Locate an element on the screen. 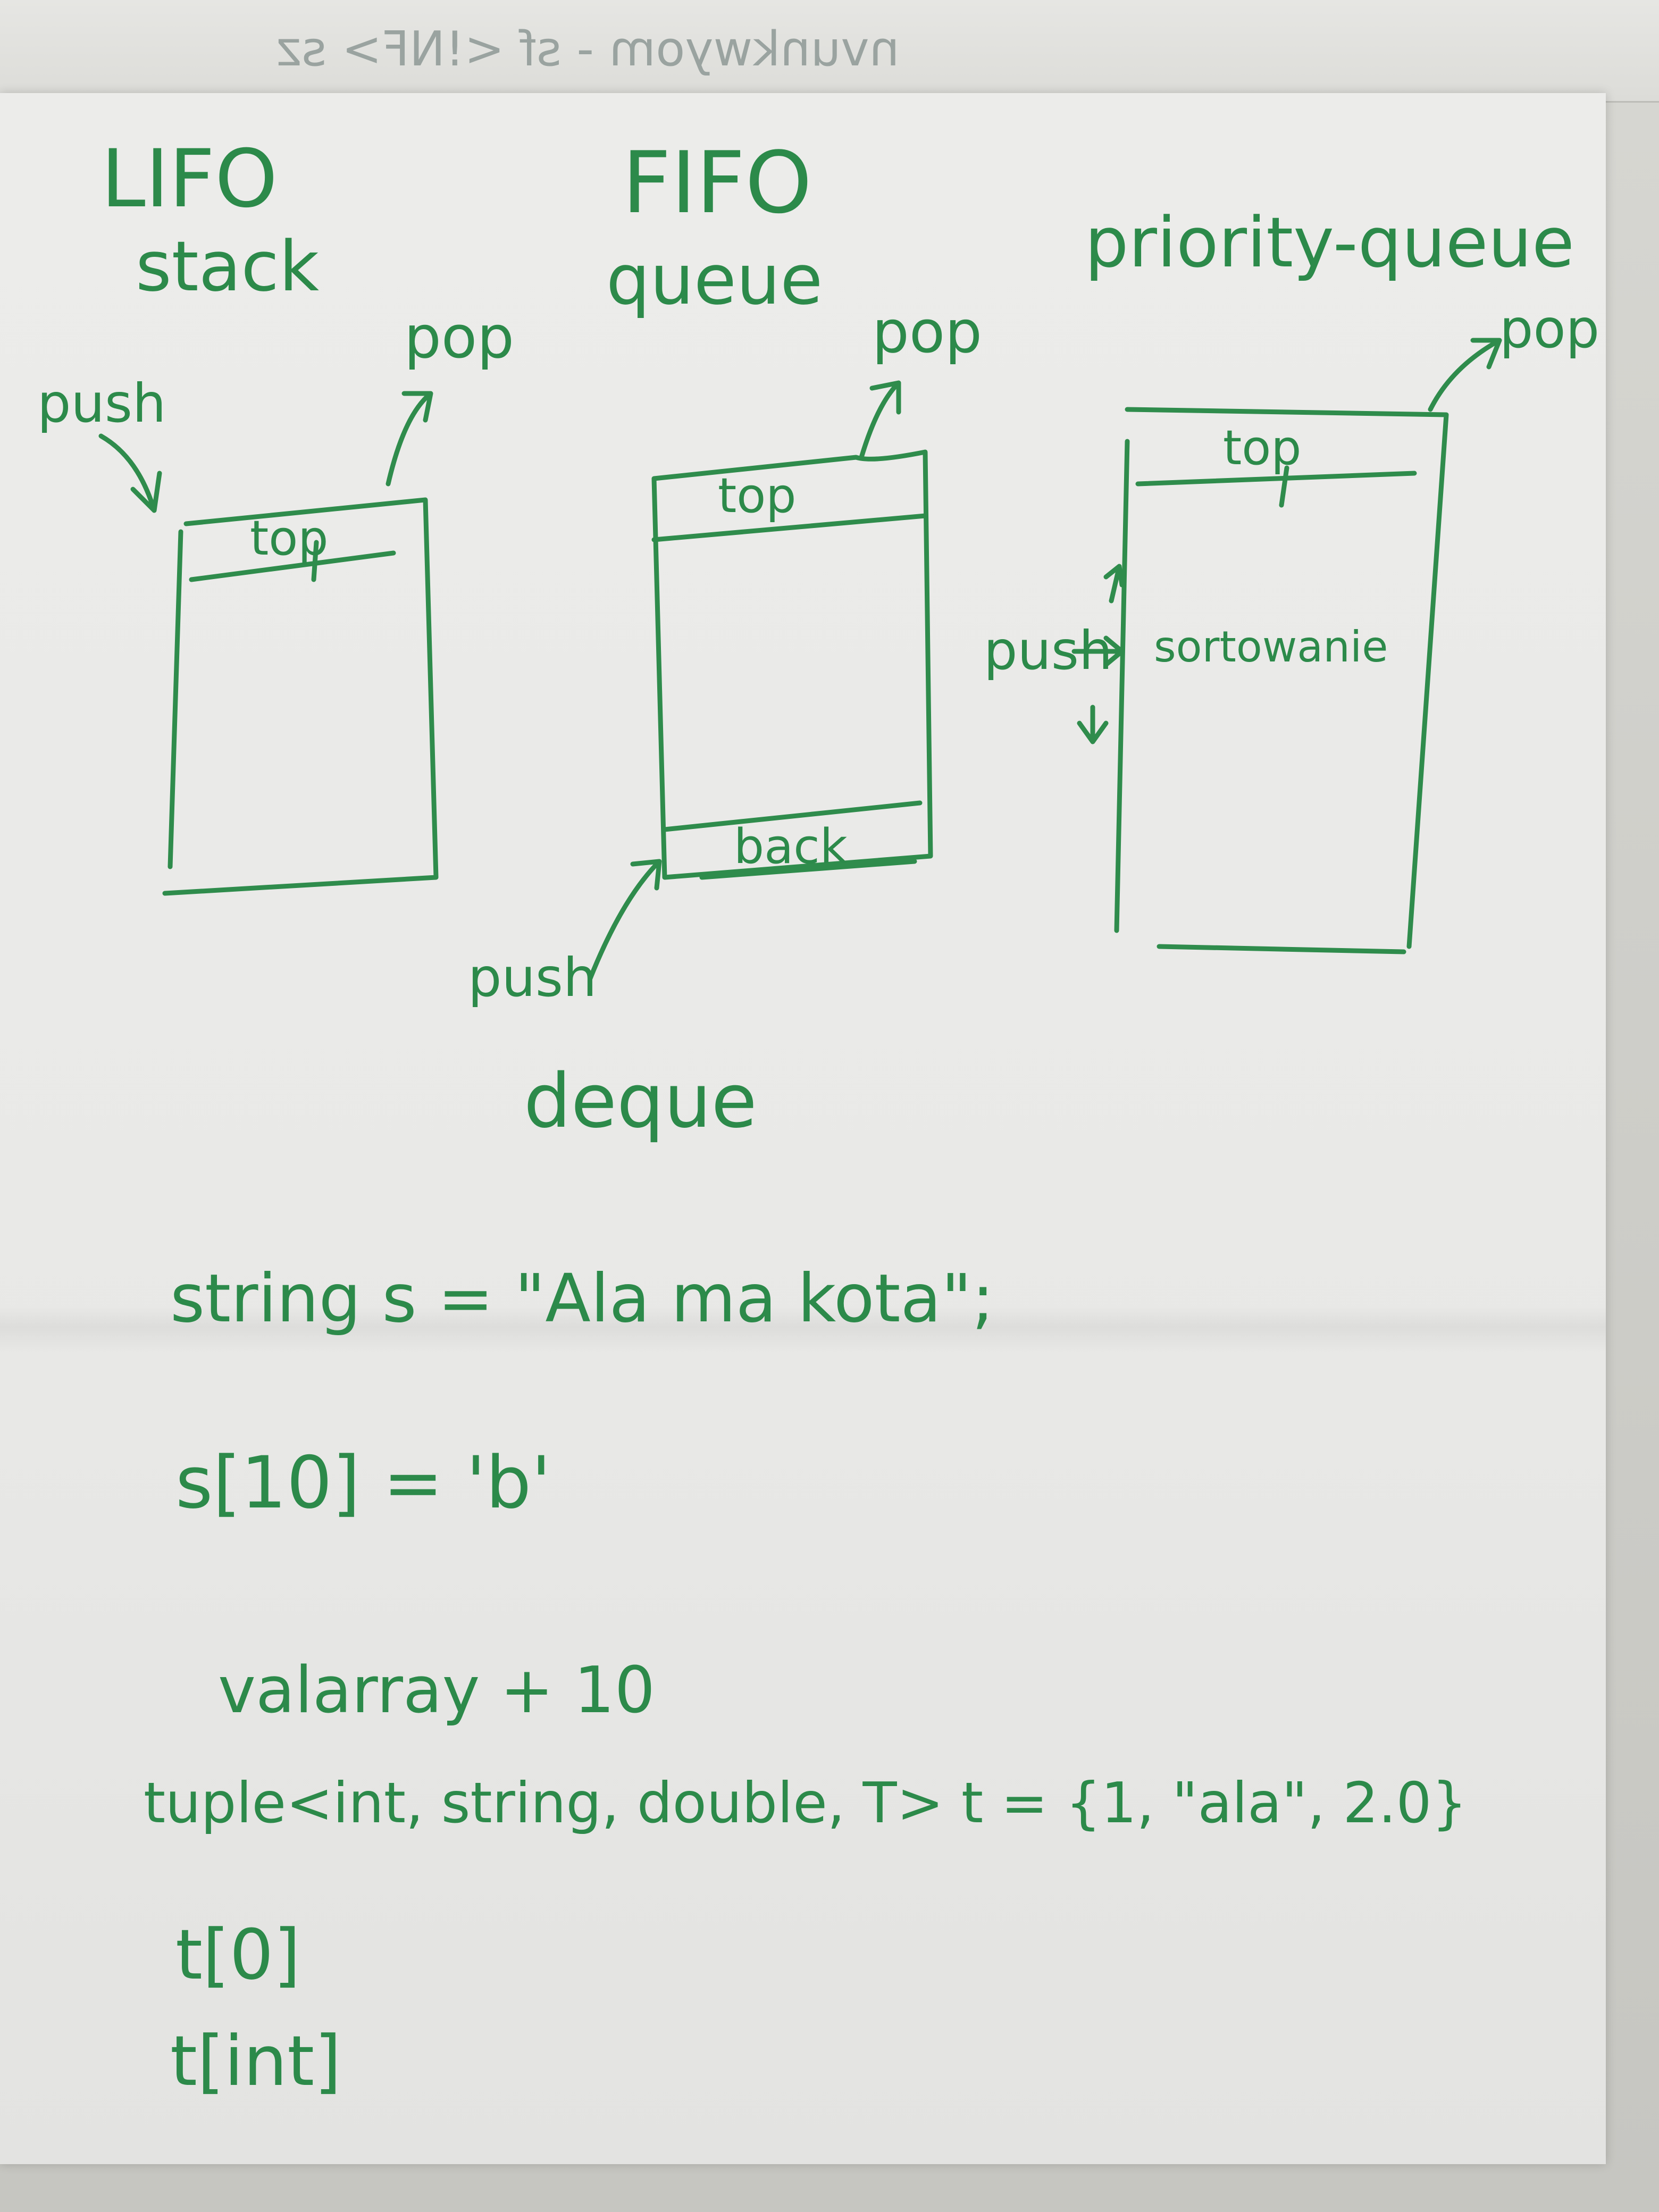  priority-queue-push-arrows is located at coordinates (1098, 654).